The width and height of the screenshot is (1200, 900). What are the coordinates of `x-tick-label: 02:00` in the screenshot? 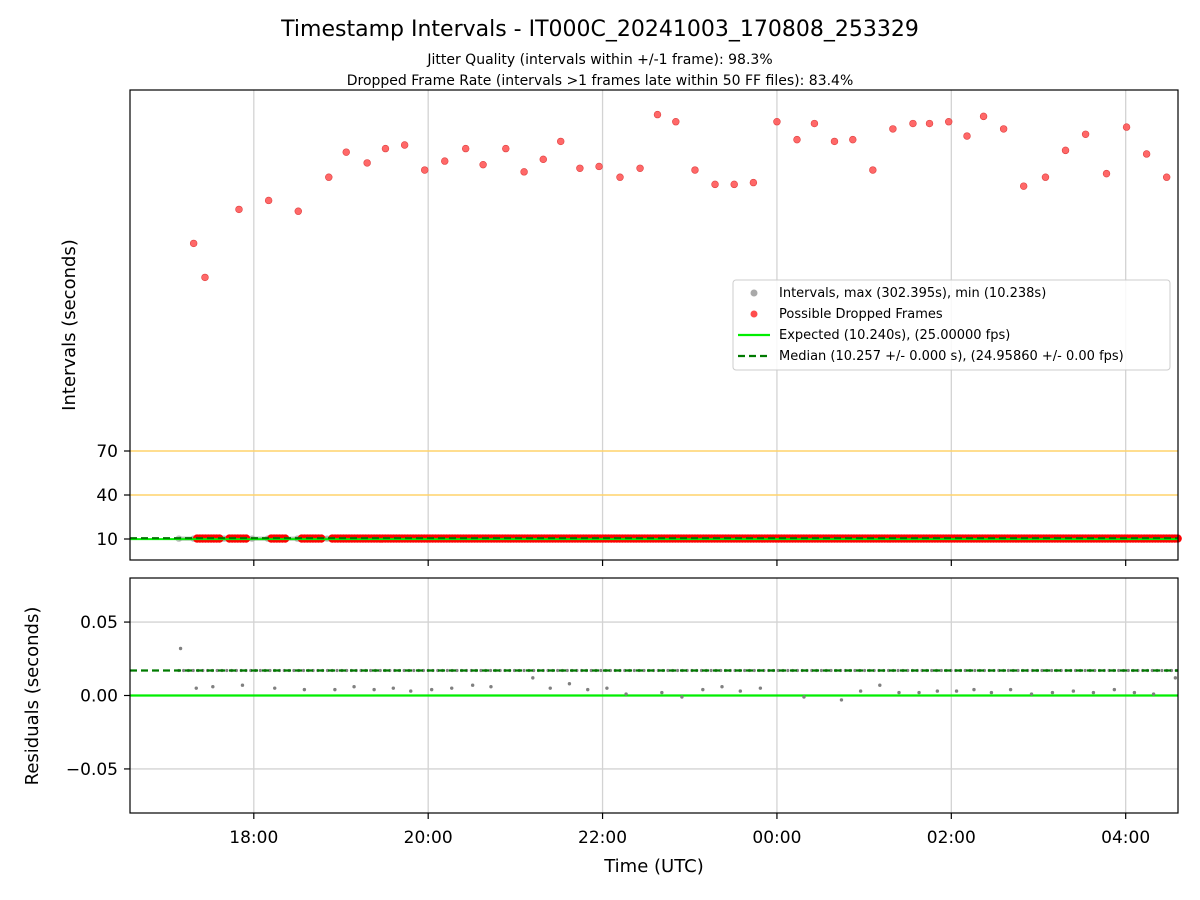 It's located at (951, 838).